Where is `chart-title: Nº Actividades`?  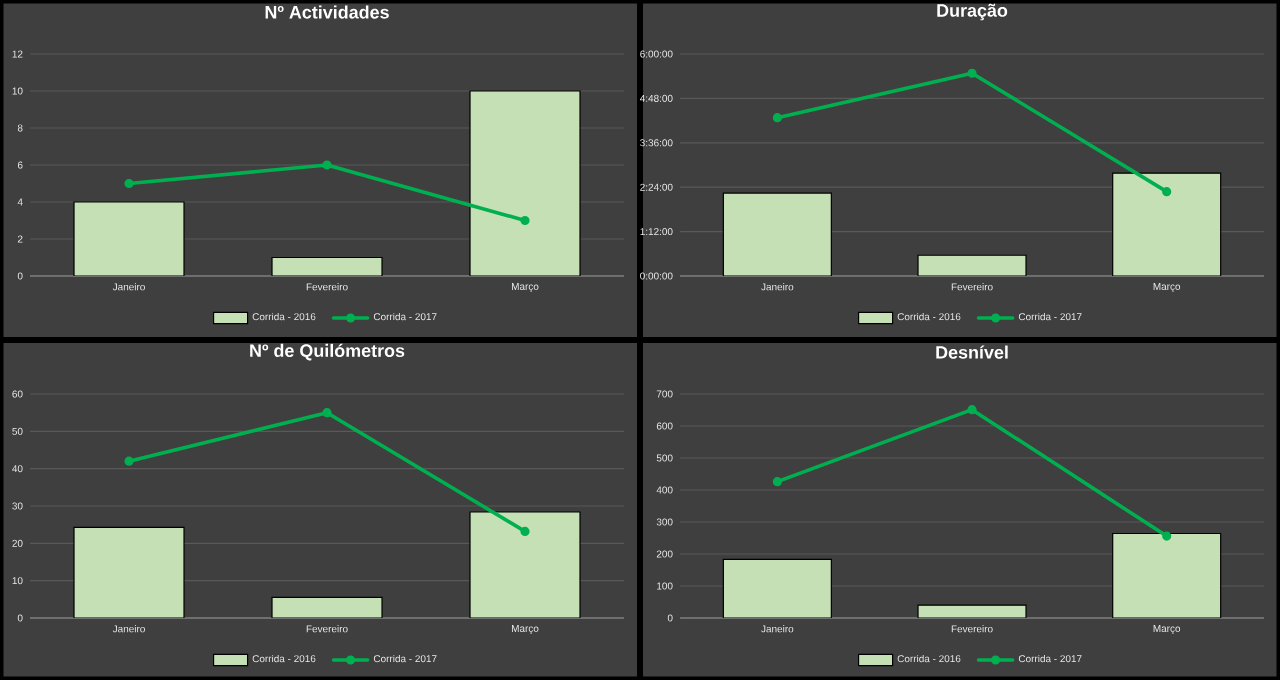
chart-title: Nº Actividades is located at coordinates (327, 12).